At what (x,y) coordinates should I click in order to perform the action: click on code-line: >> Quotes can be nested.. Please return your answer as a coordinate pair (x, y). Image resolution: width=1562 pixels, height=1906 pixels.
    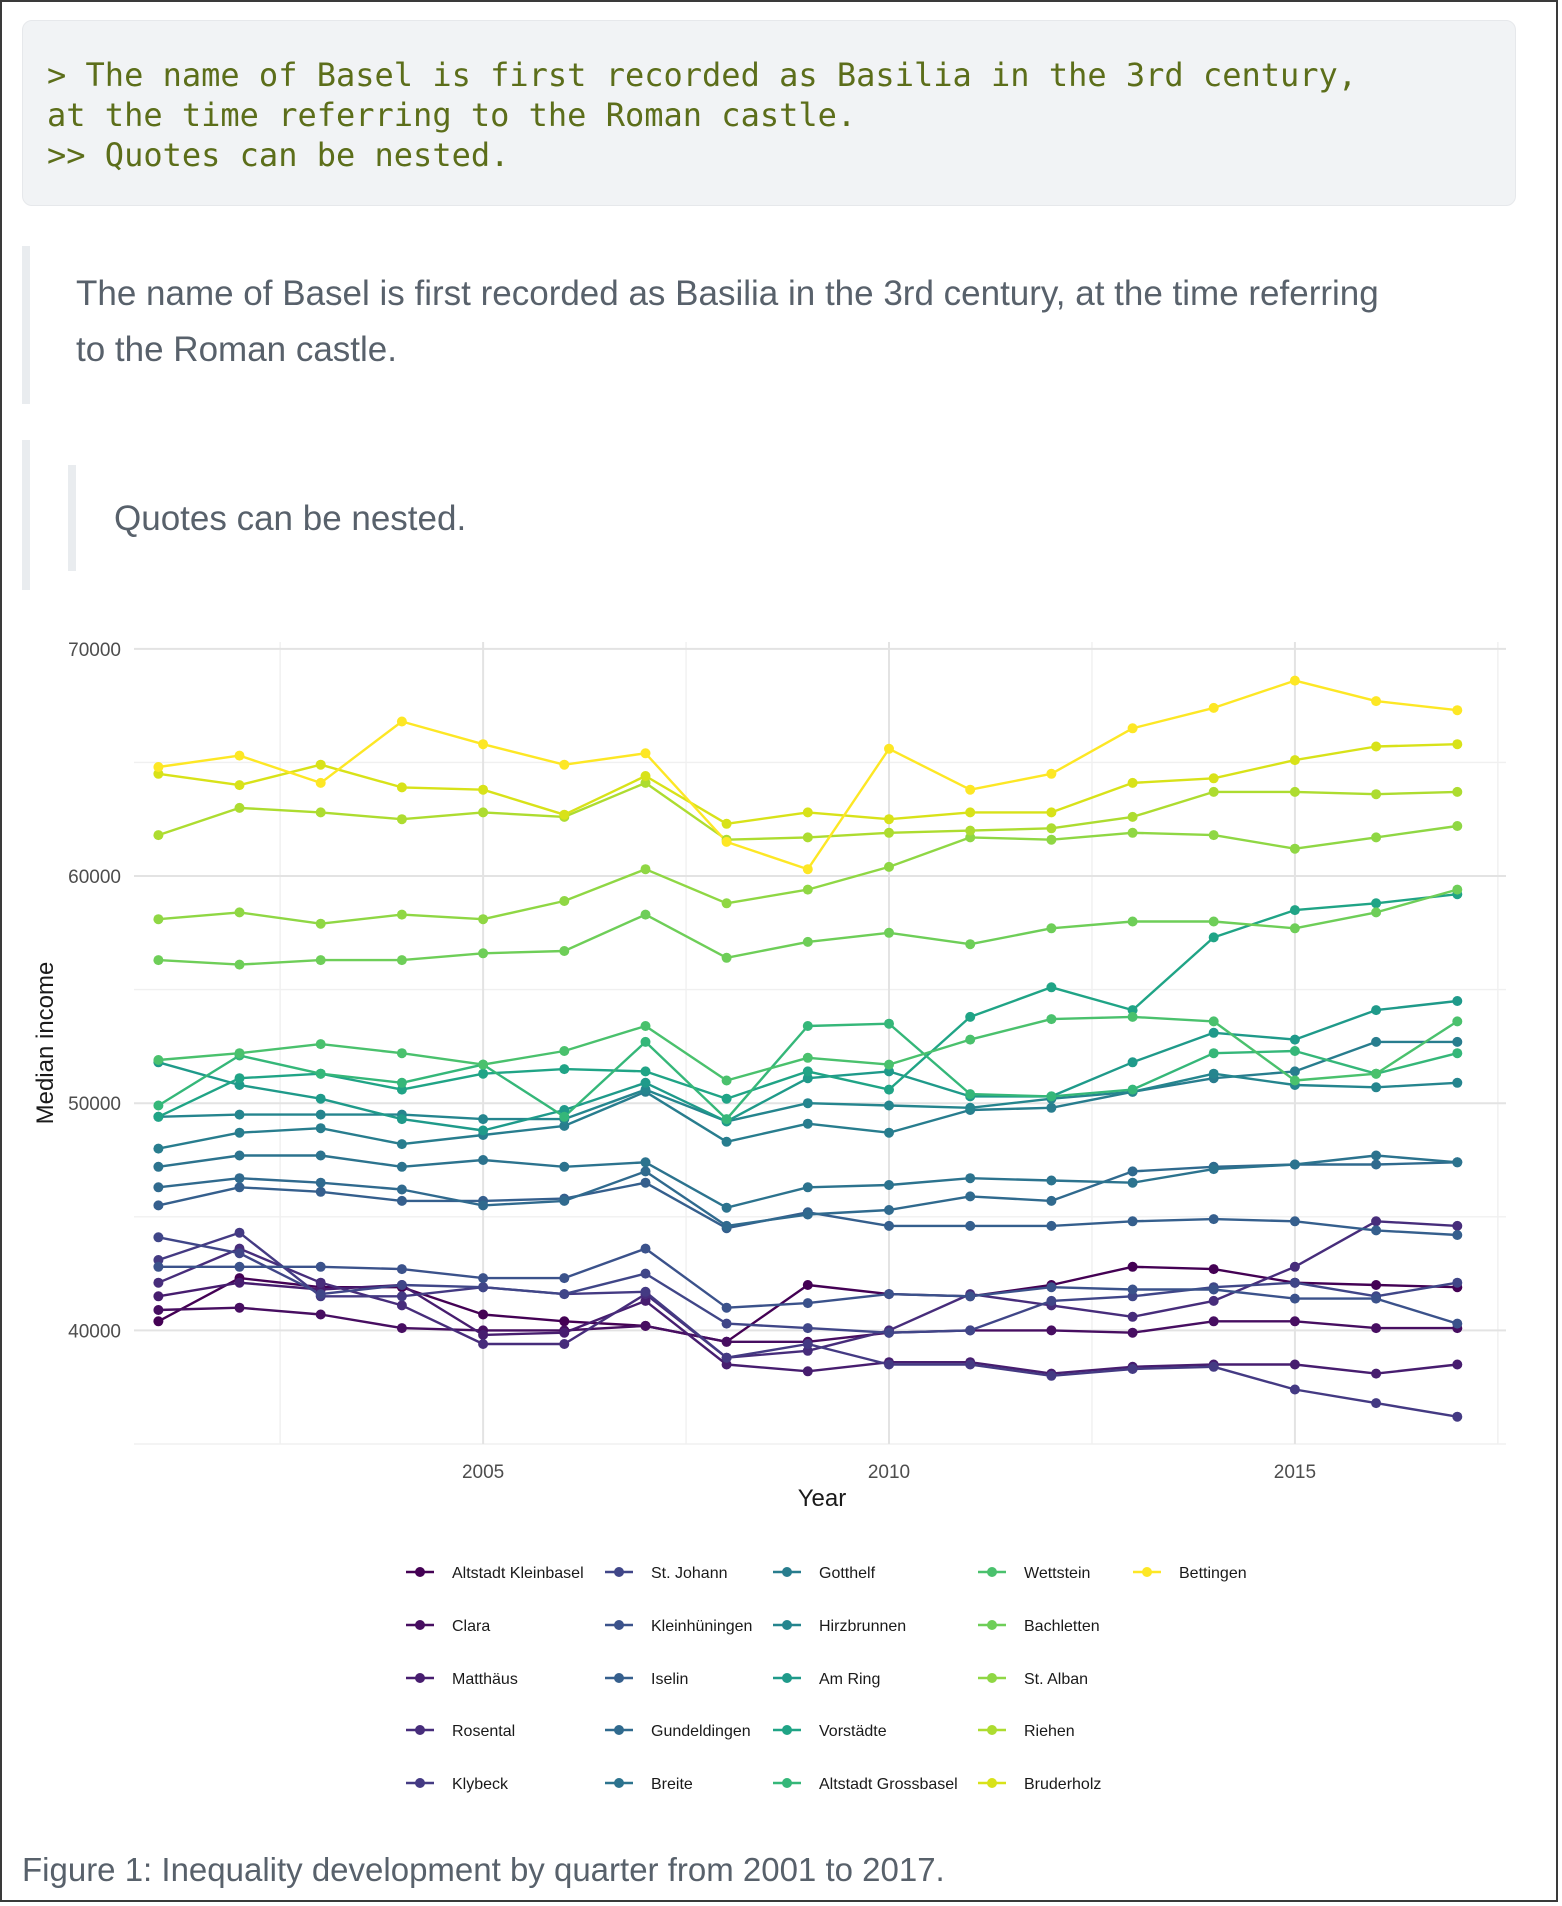
    Looking at the image, I should click on (278, 155).